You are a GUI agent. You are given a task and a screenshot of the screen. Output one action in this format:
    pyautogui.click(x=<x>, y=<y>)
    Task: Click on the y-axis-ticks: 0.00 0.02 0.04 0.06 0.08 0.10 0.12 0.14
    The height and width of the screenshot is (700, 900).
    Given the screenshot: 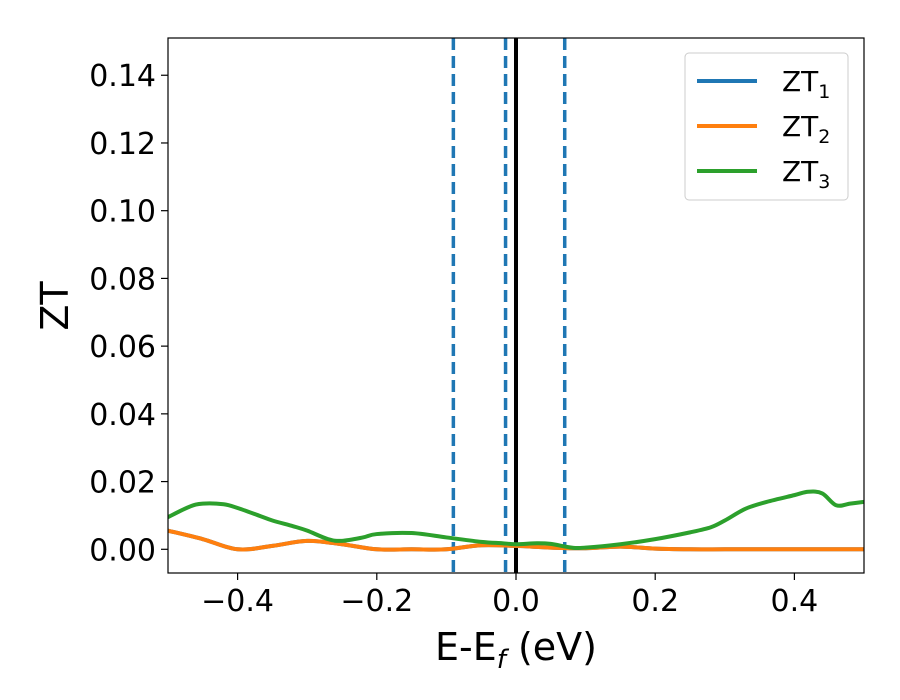 What is the action you would take?
    pyautogui.click(x=128, y=313)
    